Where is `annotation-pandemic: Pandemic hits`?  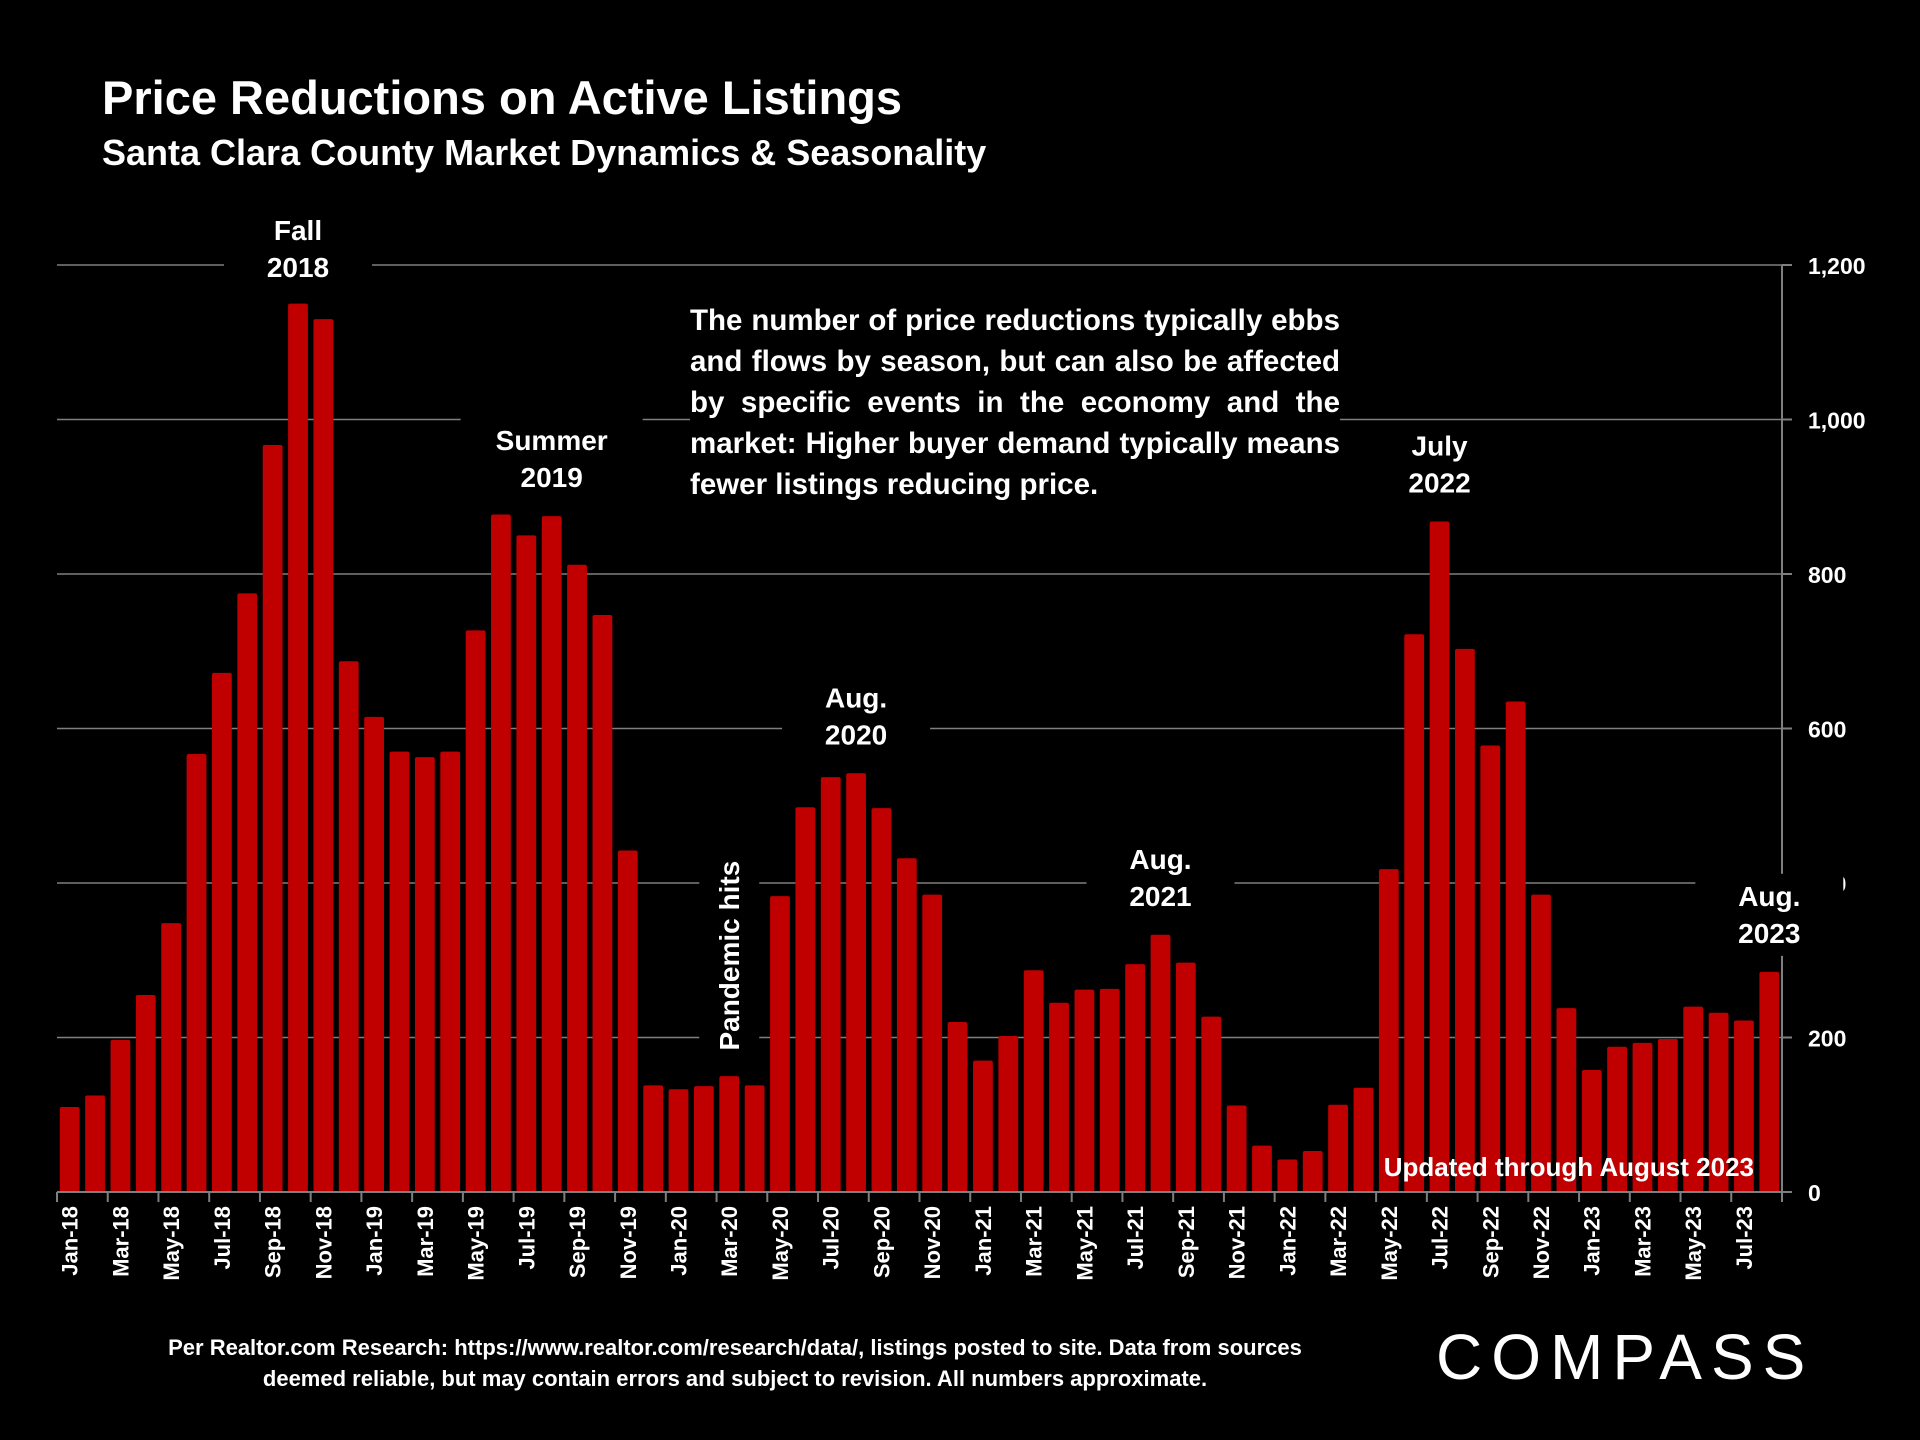 annotation-pandemic: Pandemic hits is located at coordinates (729, 956).